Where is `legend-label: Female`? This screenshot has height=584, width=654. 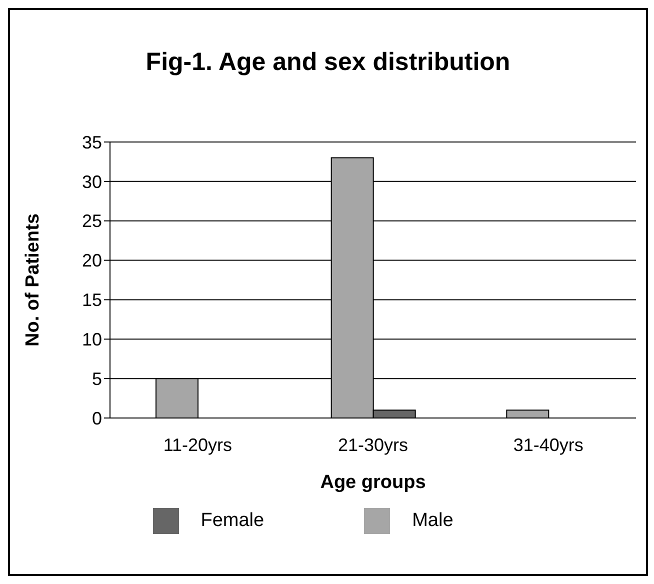 legend-label: Female is located at coordinates (232, 521).